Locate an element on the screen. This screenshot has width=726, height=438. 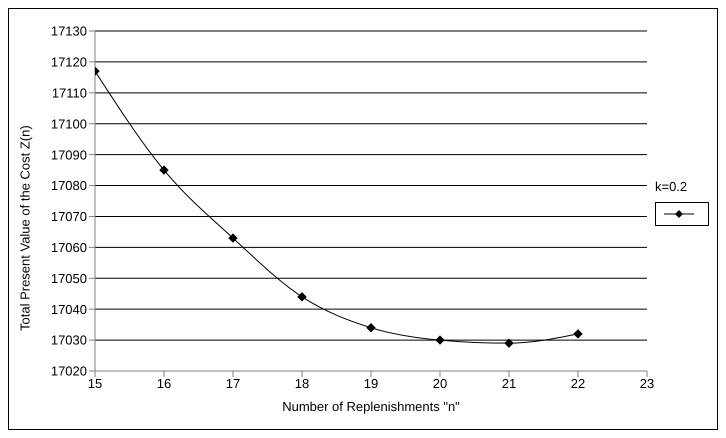
x-tick-label: 16 is located at coordinates (164, 384).